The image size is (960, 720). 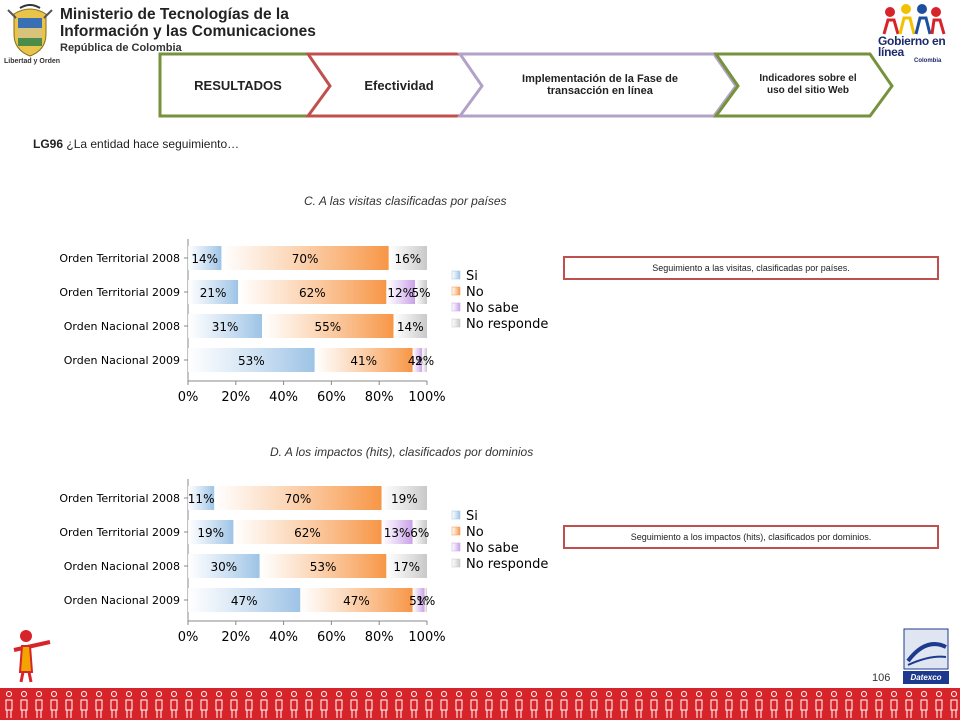 I want to click on legend-swatch-no-responde, so click(x=456, y=563).